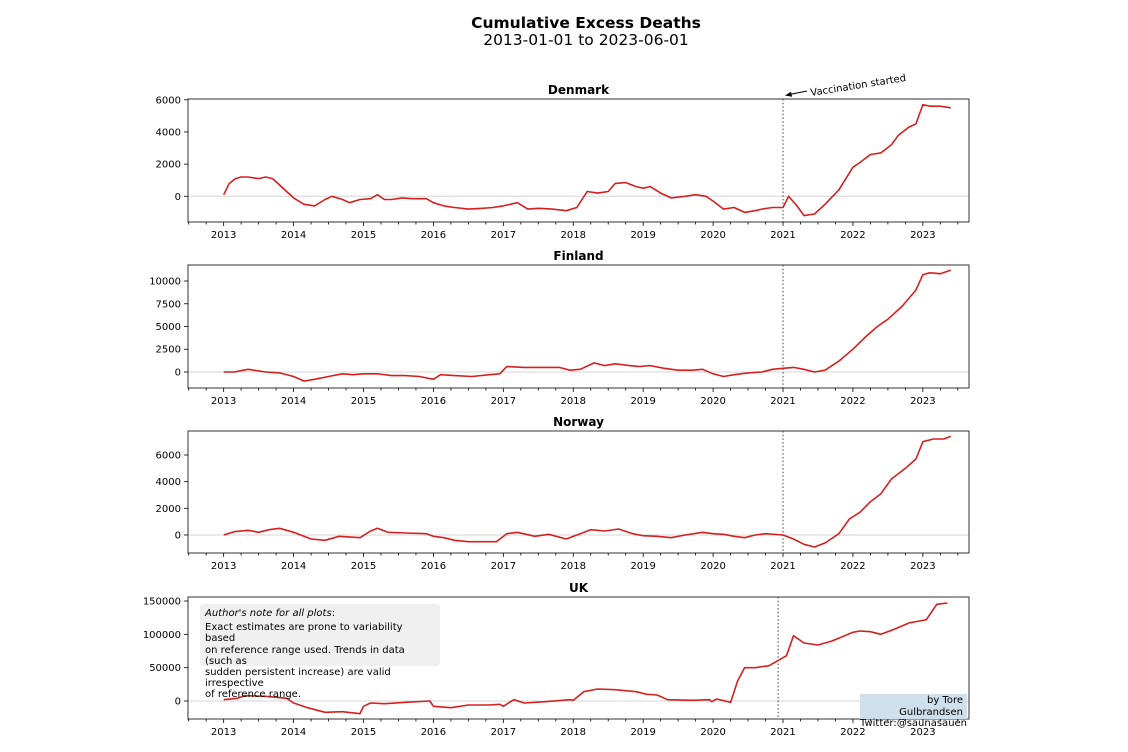 The height and width of the screenshot is (752, 1128). What do you see at coordinates (587, 491) in the screenshot?
I see `series-line-norway` at bounding box center [587, 491].